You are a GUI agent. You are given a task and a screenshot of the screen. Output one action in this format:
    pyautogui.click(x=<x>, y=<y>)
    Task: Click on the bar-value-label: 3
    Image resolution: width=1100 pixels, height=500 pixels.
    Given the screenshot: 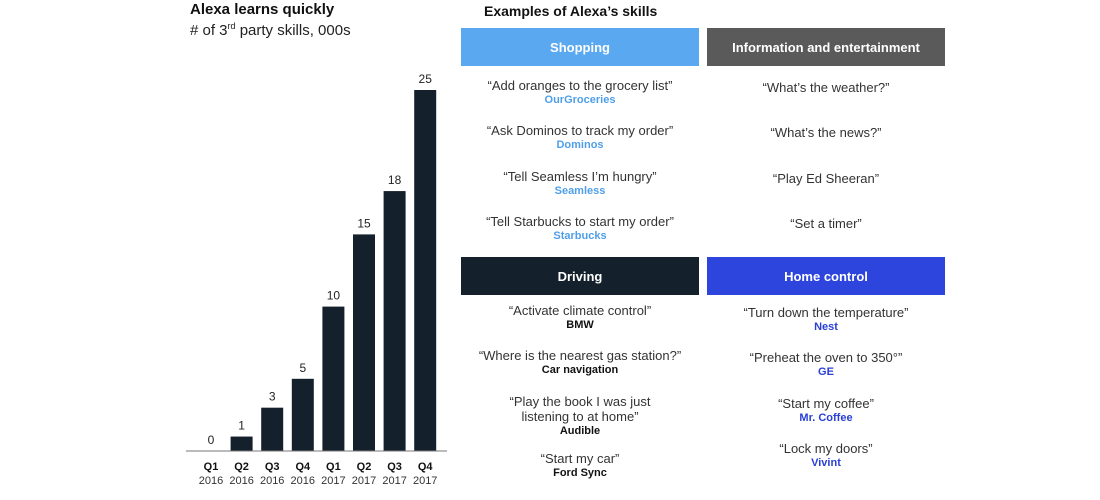 What is the action you would take?
    pyautogui.click(x=272, y=397)
    